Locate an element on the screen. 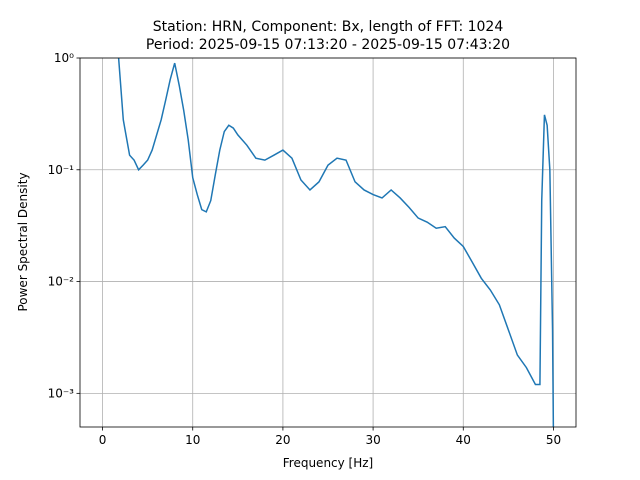  y-tick-label: 10⁻² is located at coordinates (61, 282).